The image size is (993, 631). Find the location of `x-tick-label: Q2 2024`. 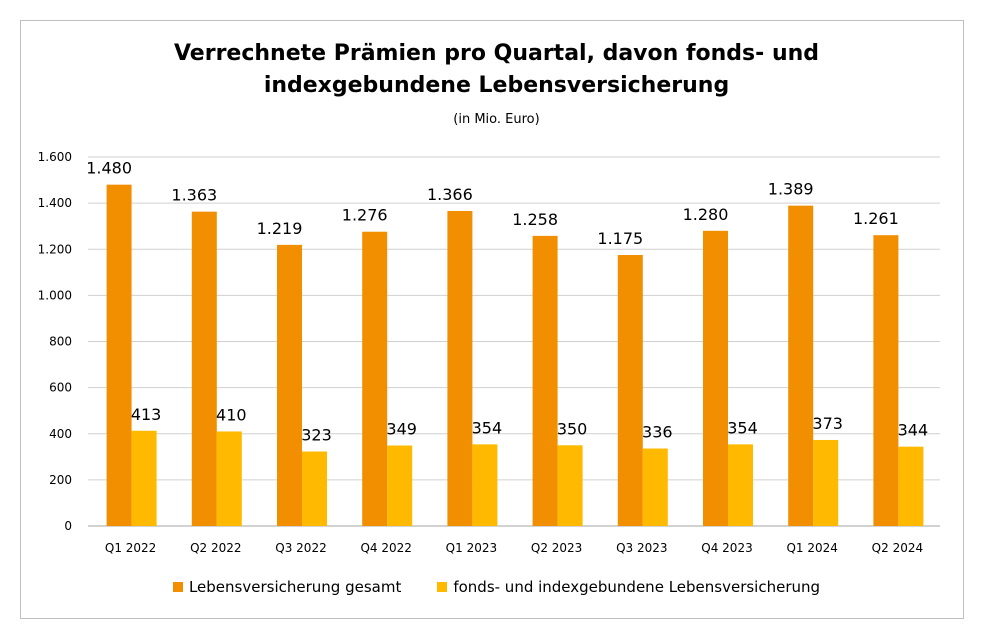

x-tick-label: Q2 2024 is located at coordinates (897, 548).